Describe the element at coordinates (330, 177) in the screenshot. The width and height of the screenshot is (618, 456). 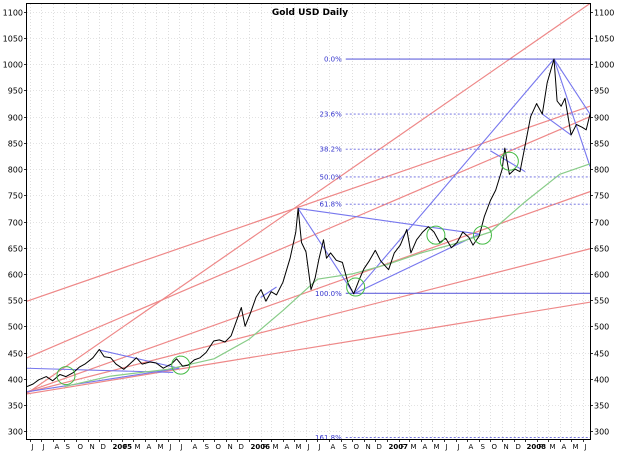
I see `fib-level-label: 50.0%` at that location.